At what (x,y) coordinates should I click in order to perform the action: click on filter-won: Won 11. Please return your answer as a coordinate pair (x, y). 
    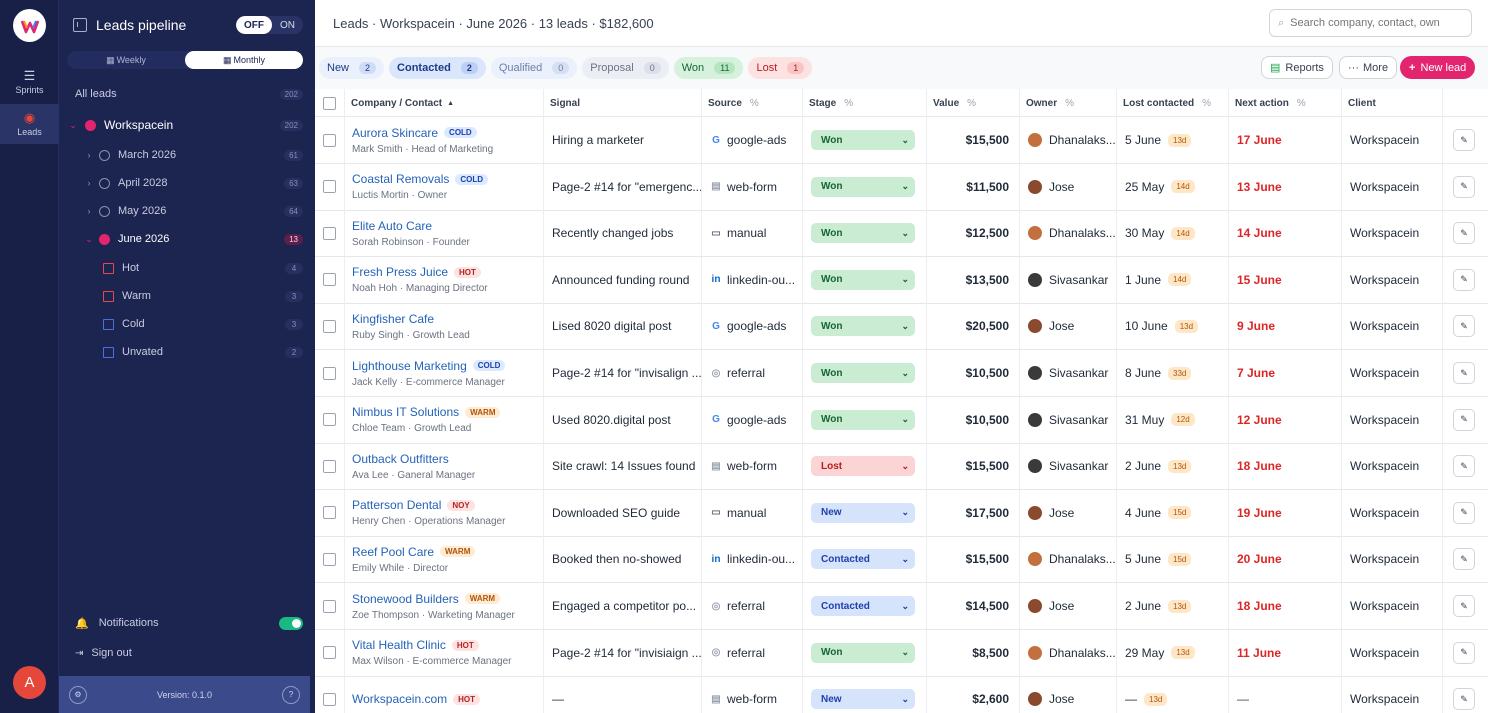
    Looking at the image, I should click on (708, 68).